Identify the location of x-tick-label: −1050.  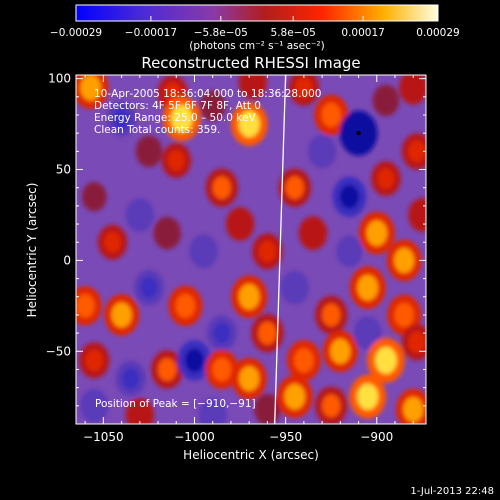
(103, 437).